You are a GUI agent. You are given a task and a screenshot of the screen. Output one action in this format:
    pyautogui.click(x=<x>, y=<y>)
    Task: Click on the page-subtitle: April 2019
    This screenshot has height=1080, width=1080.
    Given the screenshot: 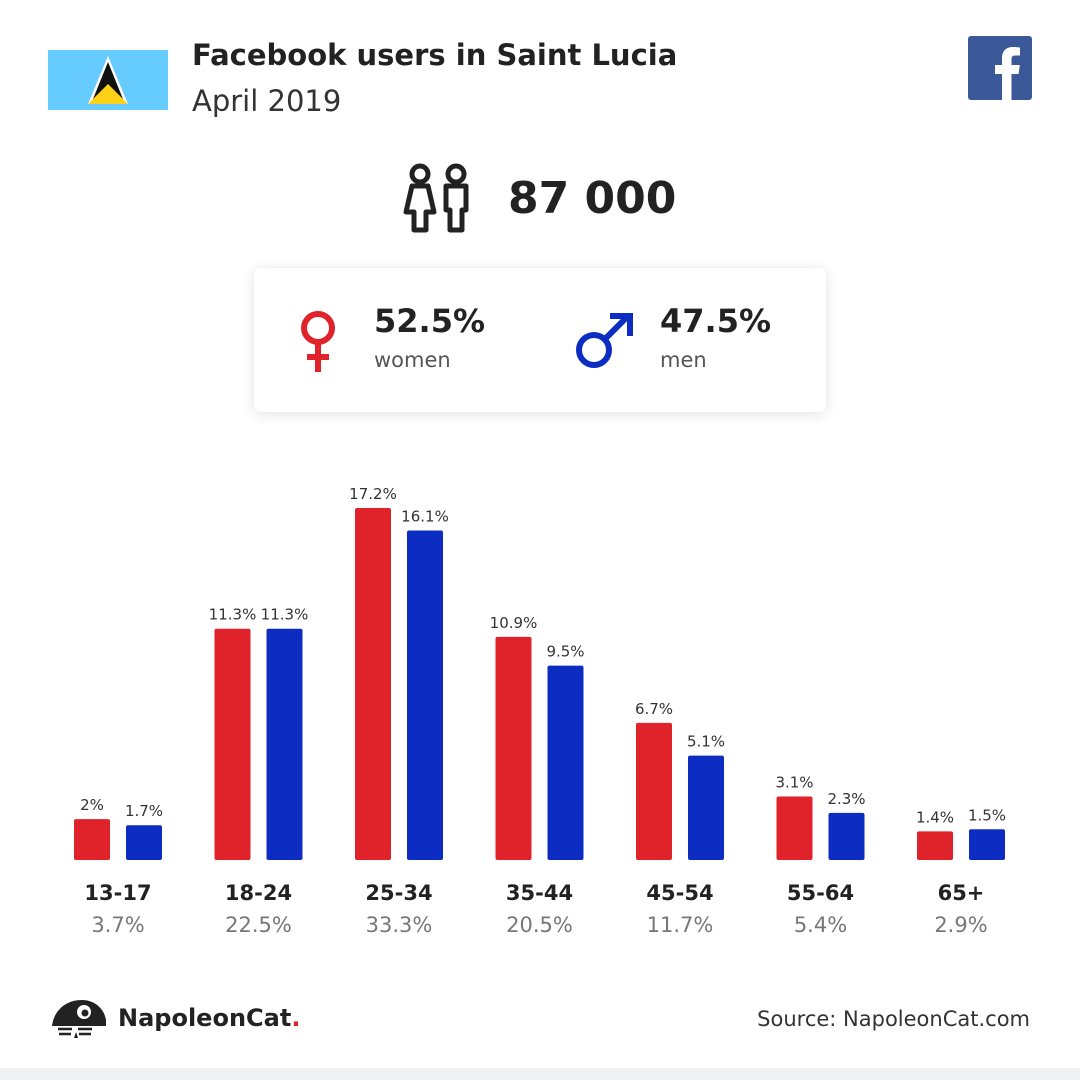 What is the action you would take?
    pyautogui.click(x=267, y=101)
    